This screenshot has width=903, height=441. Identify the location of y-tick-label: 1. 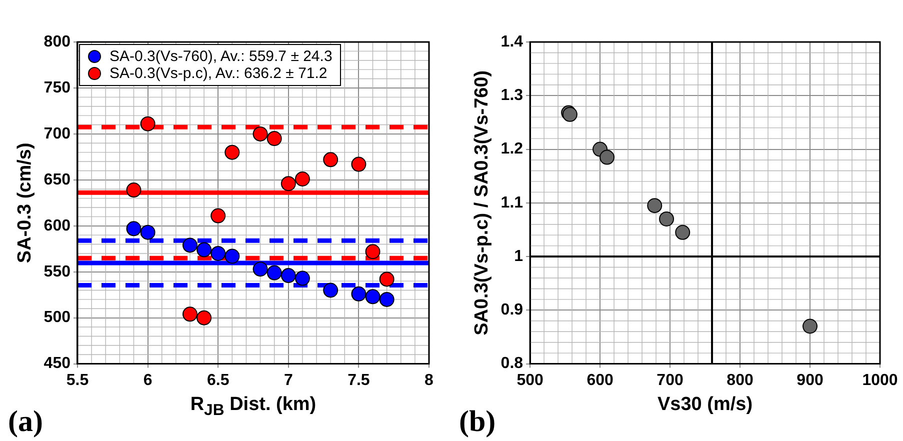
(519, 256).